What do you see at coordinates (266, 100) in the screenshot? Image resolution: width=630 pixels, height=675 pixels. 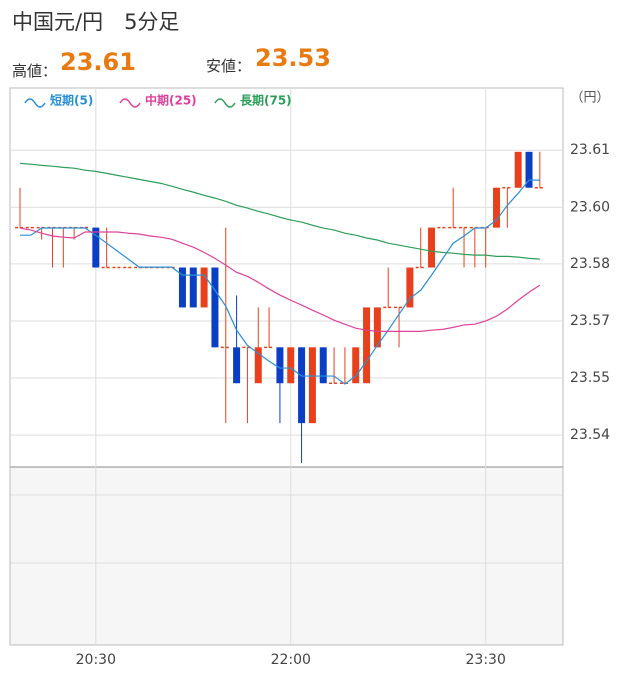 I see `legend-label: 長期(75)` at bounding box center [266, 100].